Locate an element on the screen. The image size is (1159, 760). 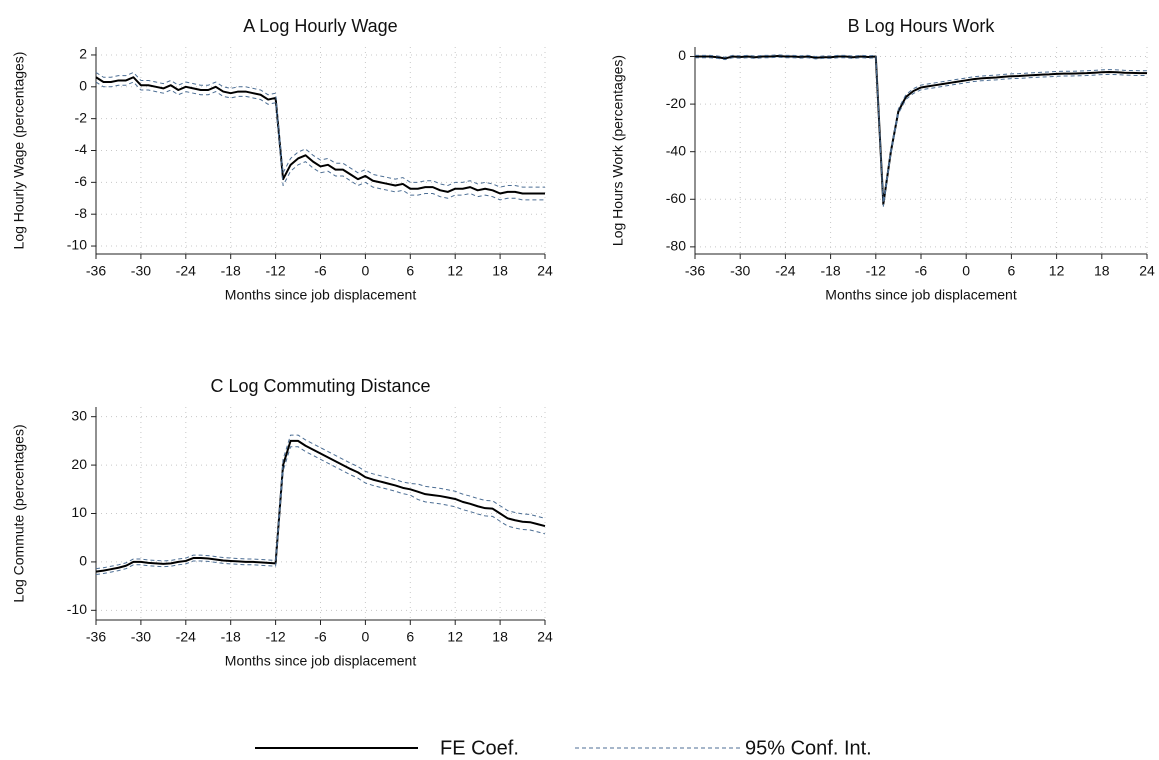
y-tick-label: 30 is located at coordinates (79, 415).